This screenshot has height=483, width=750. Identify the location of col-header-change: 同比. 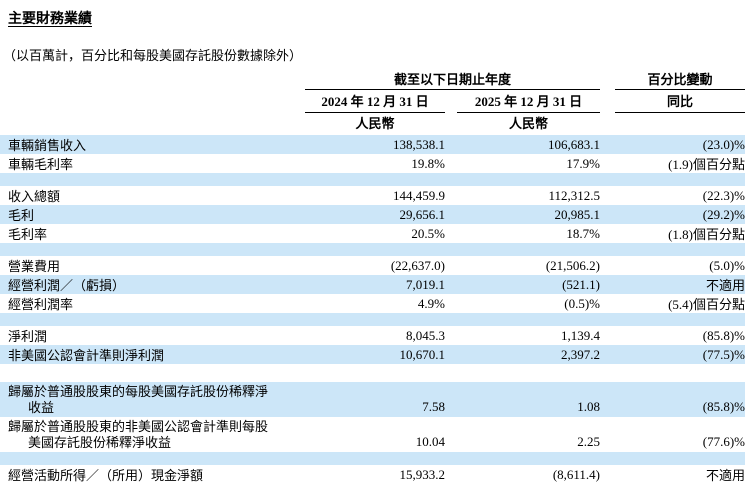
(680, 101).